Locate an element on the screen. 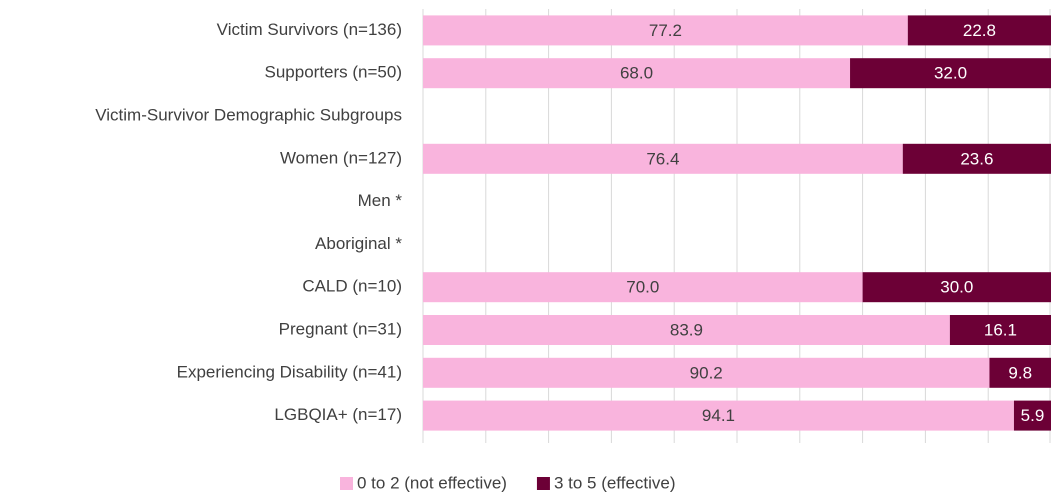  data-label: 90.2 is located at coordinates (706, 372).